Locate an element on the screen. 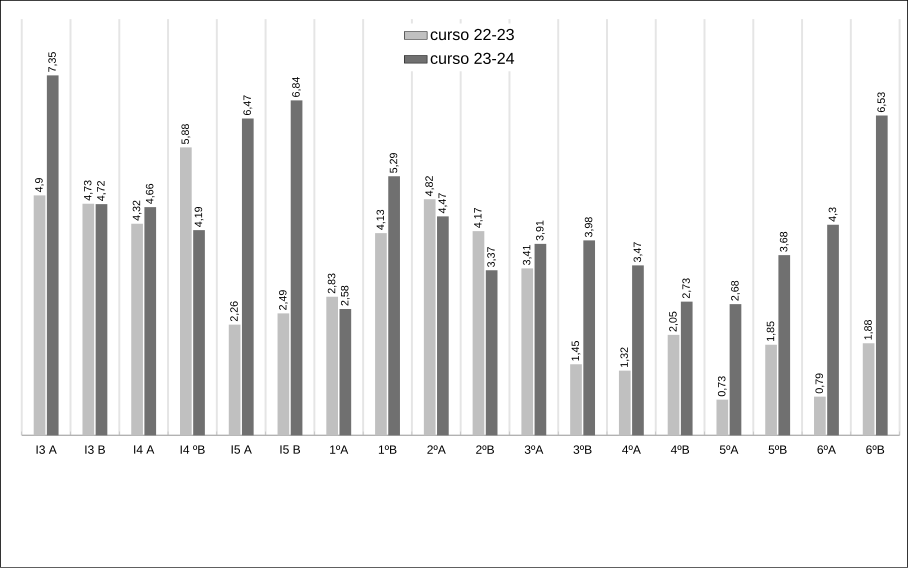 The width and height of the screenshot is (908, 568). data-label: 4,47 is located at coordinates (443, 203).